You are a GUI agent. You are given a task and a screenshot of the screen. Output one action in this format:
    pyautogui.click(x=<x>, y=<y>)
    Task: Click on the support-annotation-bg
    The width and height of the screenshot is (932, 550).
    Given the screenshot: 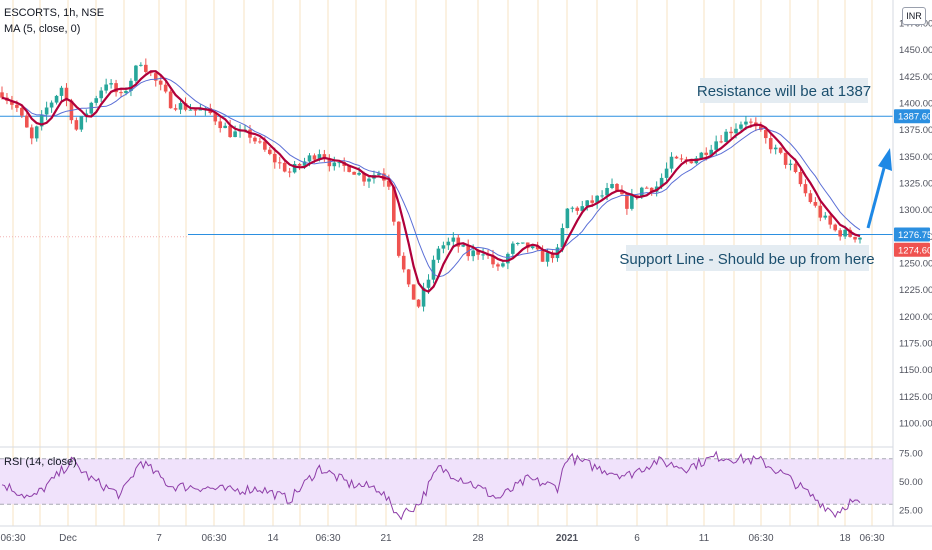 What is the action you would take?
    pyautogui.click(x=747, y=258)
    